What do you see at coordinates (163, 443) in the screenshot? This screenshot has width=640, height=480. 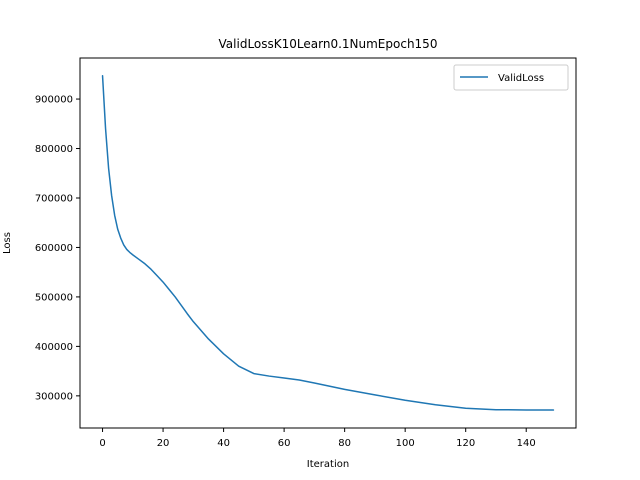 I see `x-tick-label: 20` at bounding box center [163, 443].